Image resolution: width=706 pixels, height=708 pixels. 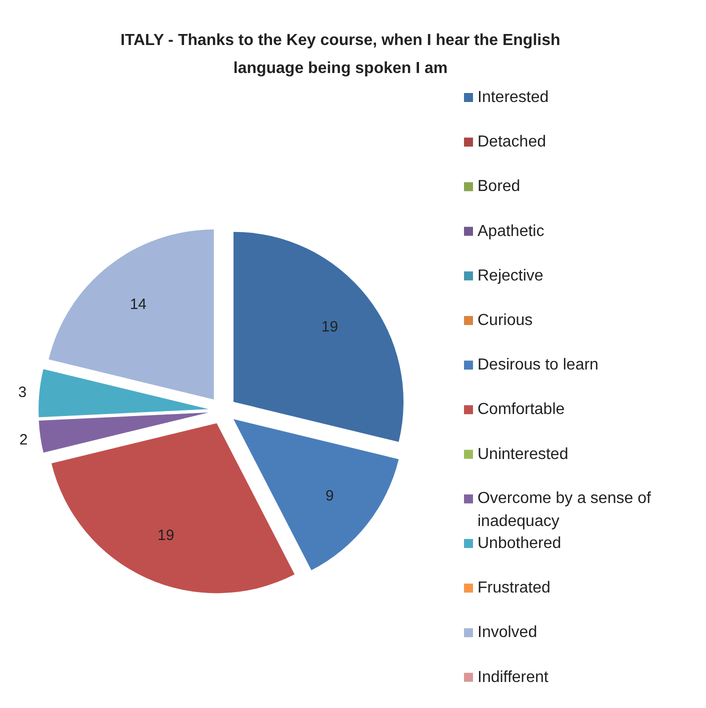 What do you see at coordinates (340, 54) in the screenshot?
I see `chart-title: ITALY - Thanks to the Key course, when I hear the English language being spoken I am` at bounding box center [340, 54].